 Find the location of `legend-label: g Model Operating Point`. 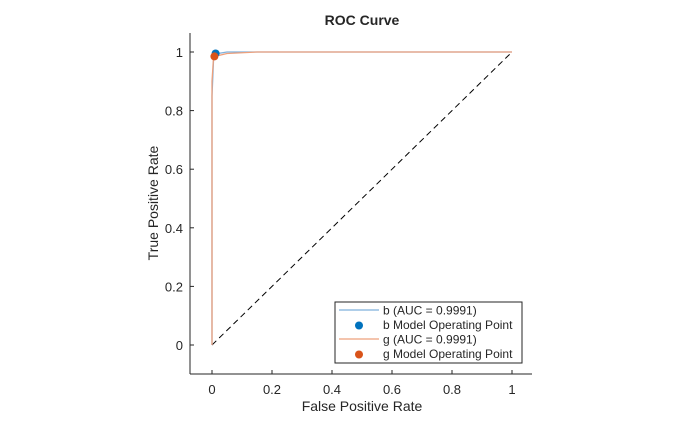

legend-label: g Model Operating Point is located at coordinates (448, 354).